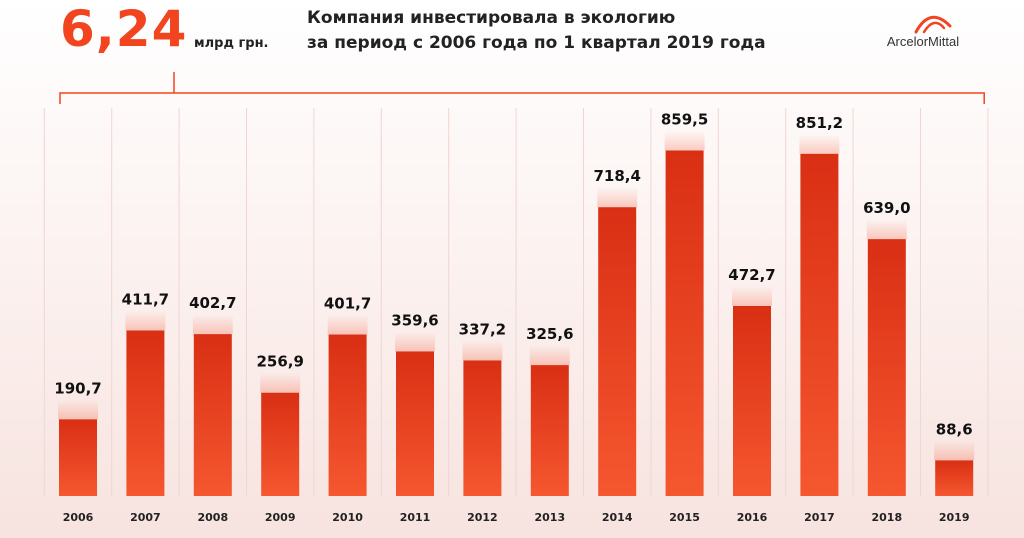 The image size is (1024, 538). What do you see at coordinates (617, 352) in the screenshot?
I see `bar-2014` at bounding box center [617, 352].